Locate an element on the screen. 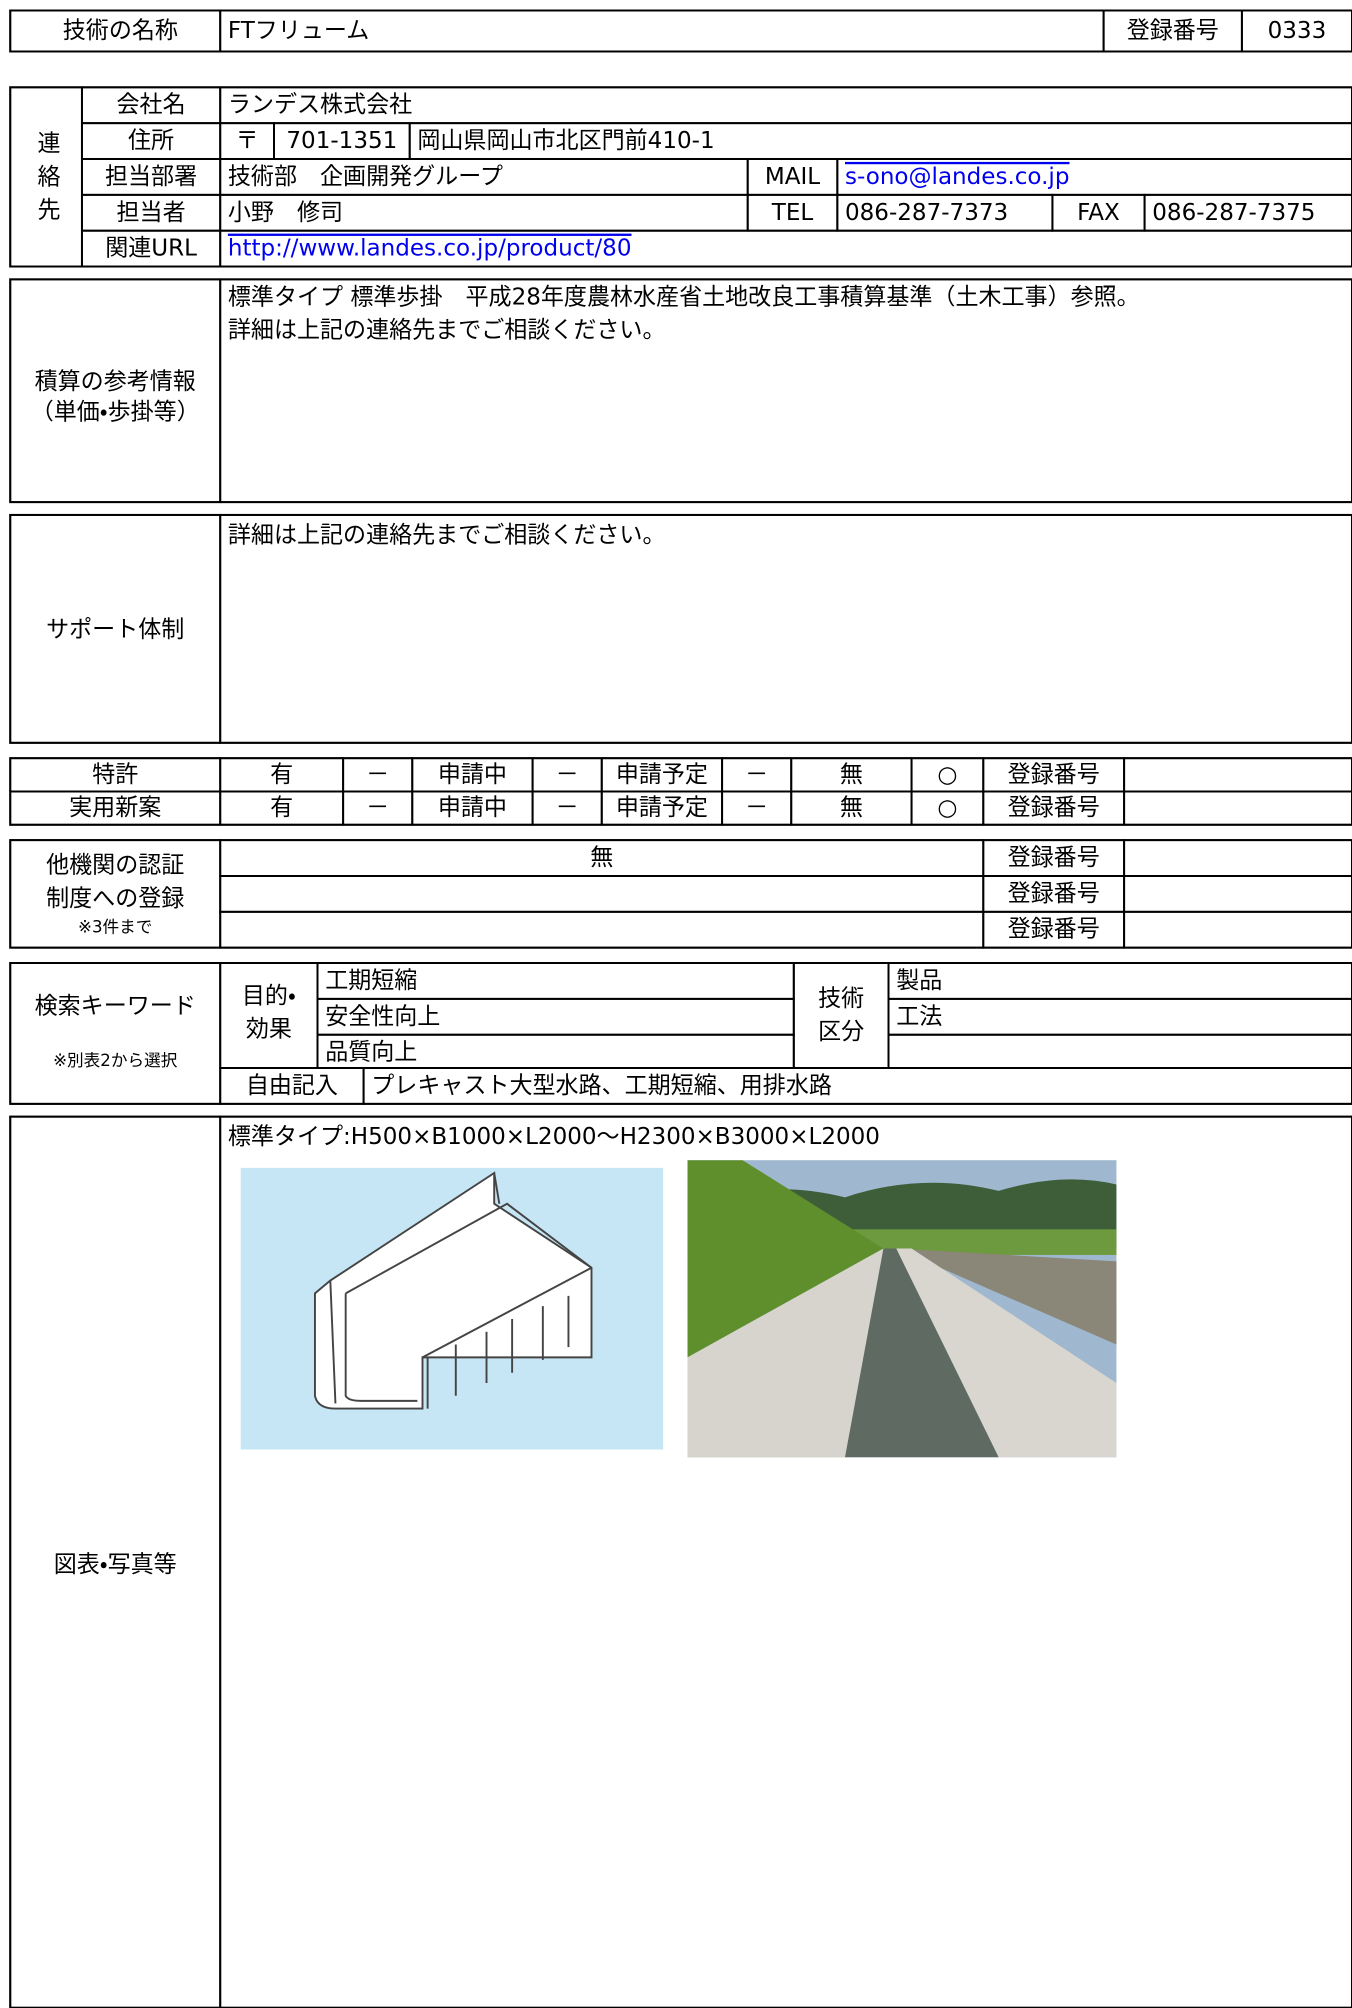  fax: 086-287-7375 is located at coordinates (1233, 213).